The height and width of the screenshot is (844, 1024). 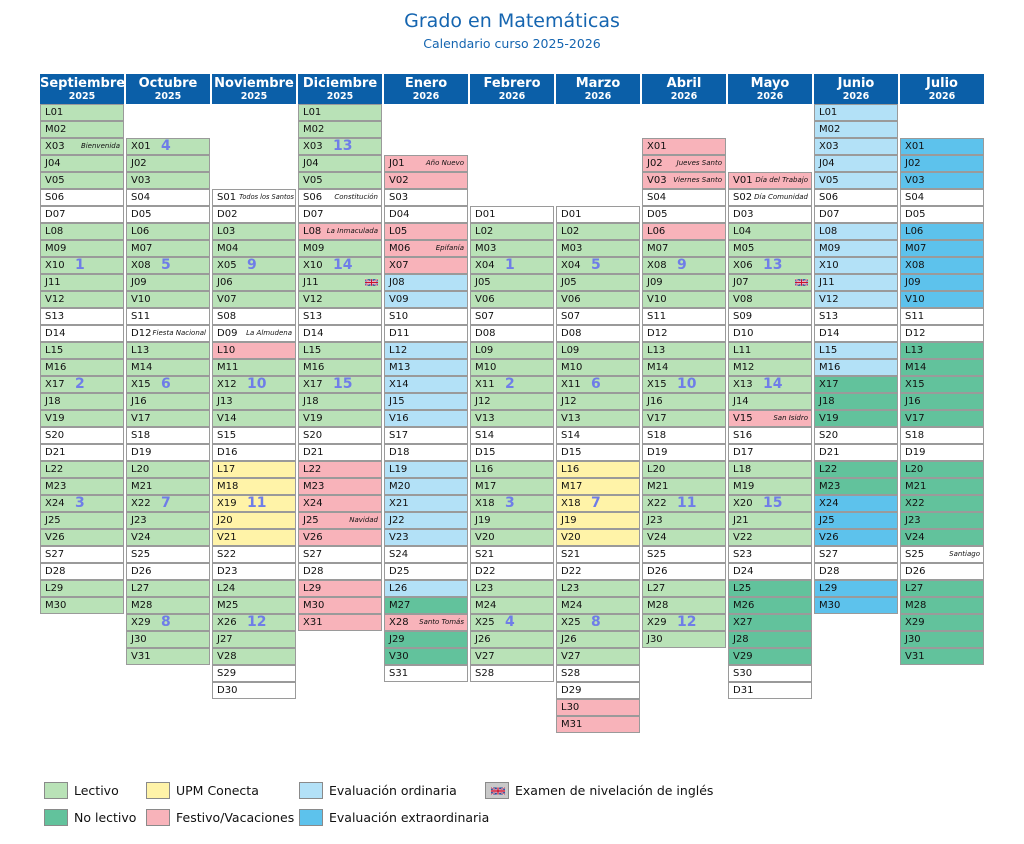 I want to click on month-header: Septiembre 2025, so click(x=83, y=89).